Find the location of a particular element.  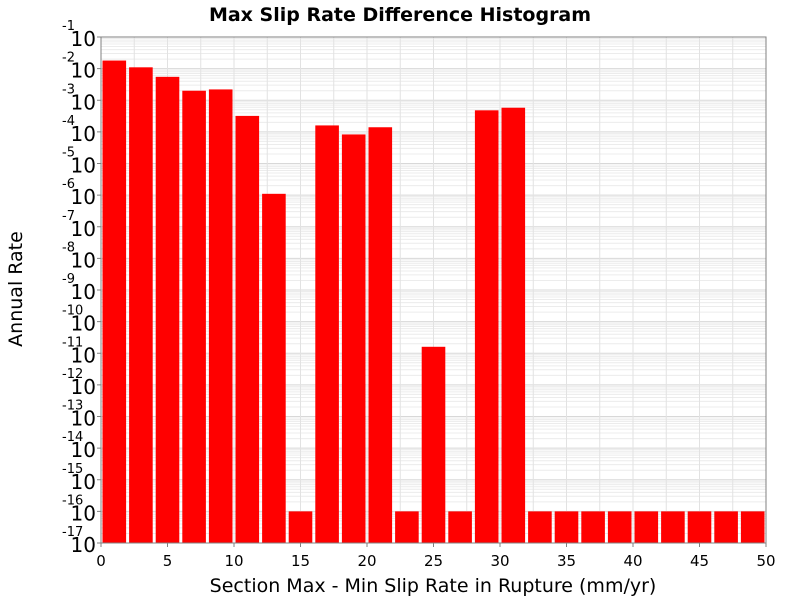

y-tick-exponent: -12 is located at coordinates (72, 374).